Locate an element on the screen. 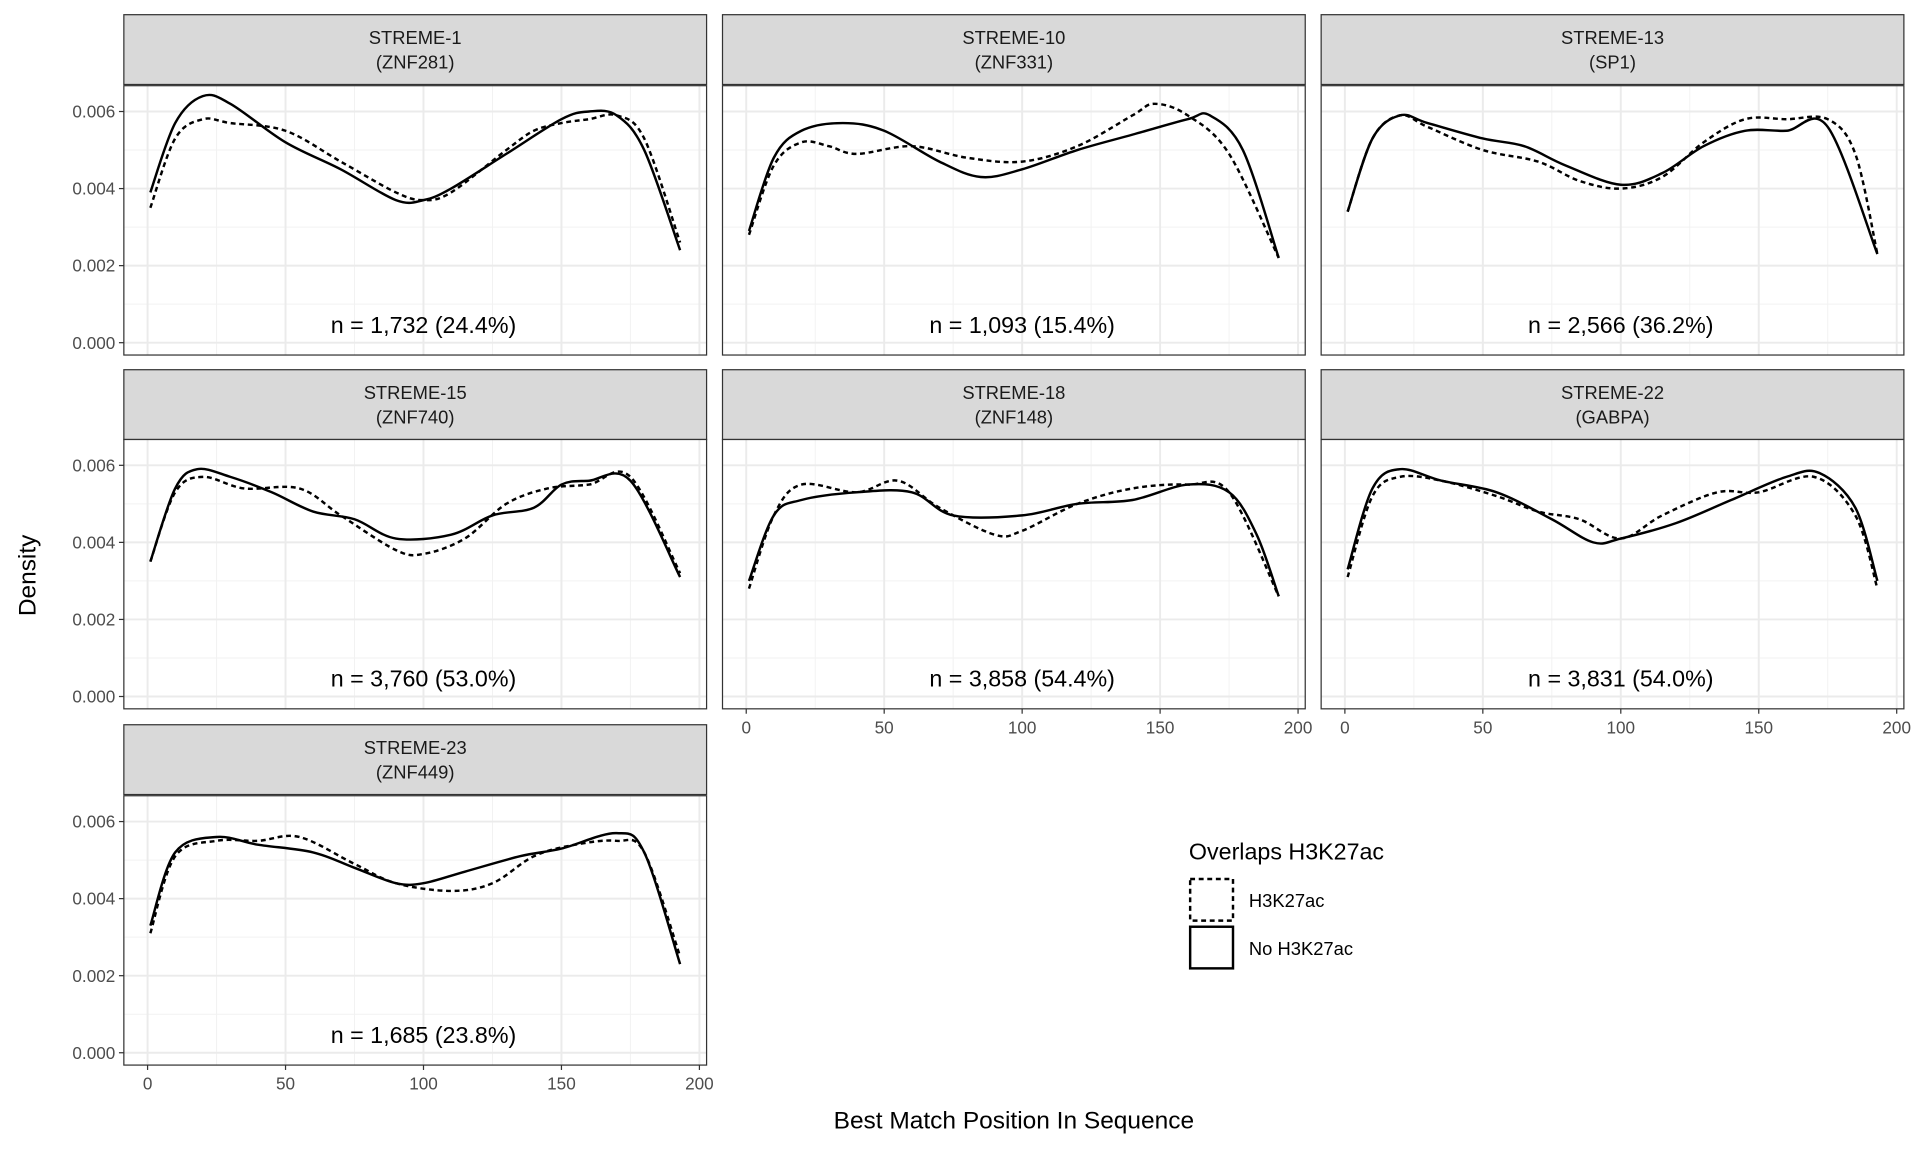 Image resolution: width=1920 pixels, height=1152 pixels. facet-panel: STREME-13 (SP1) n = 2,566 (36.2%) is located at coordinates (1612, 185).